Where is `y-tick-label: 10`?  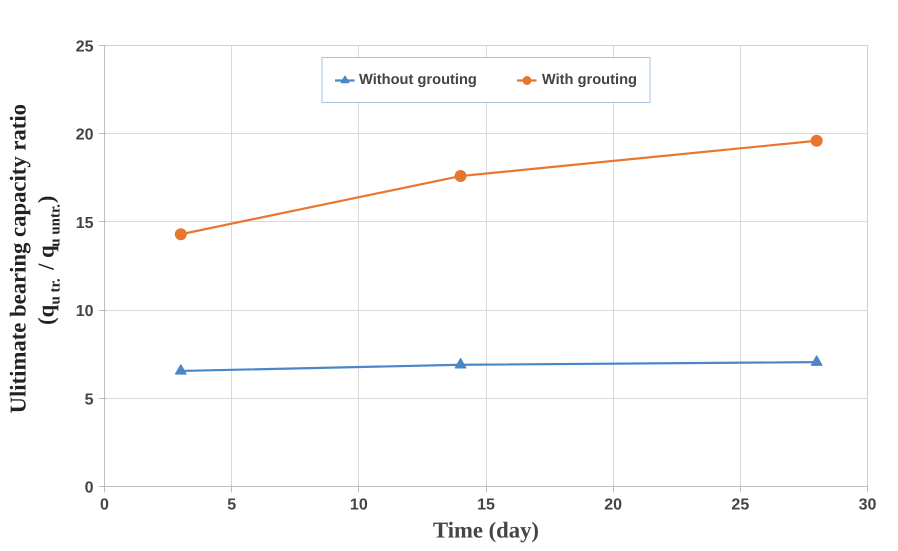
y-tick-label: 10 is located at coordinates (85, 311).